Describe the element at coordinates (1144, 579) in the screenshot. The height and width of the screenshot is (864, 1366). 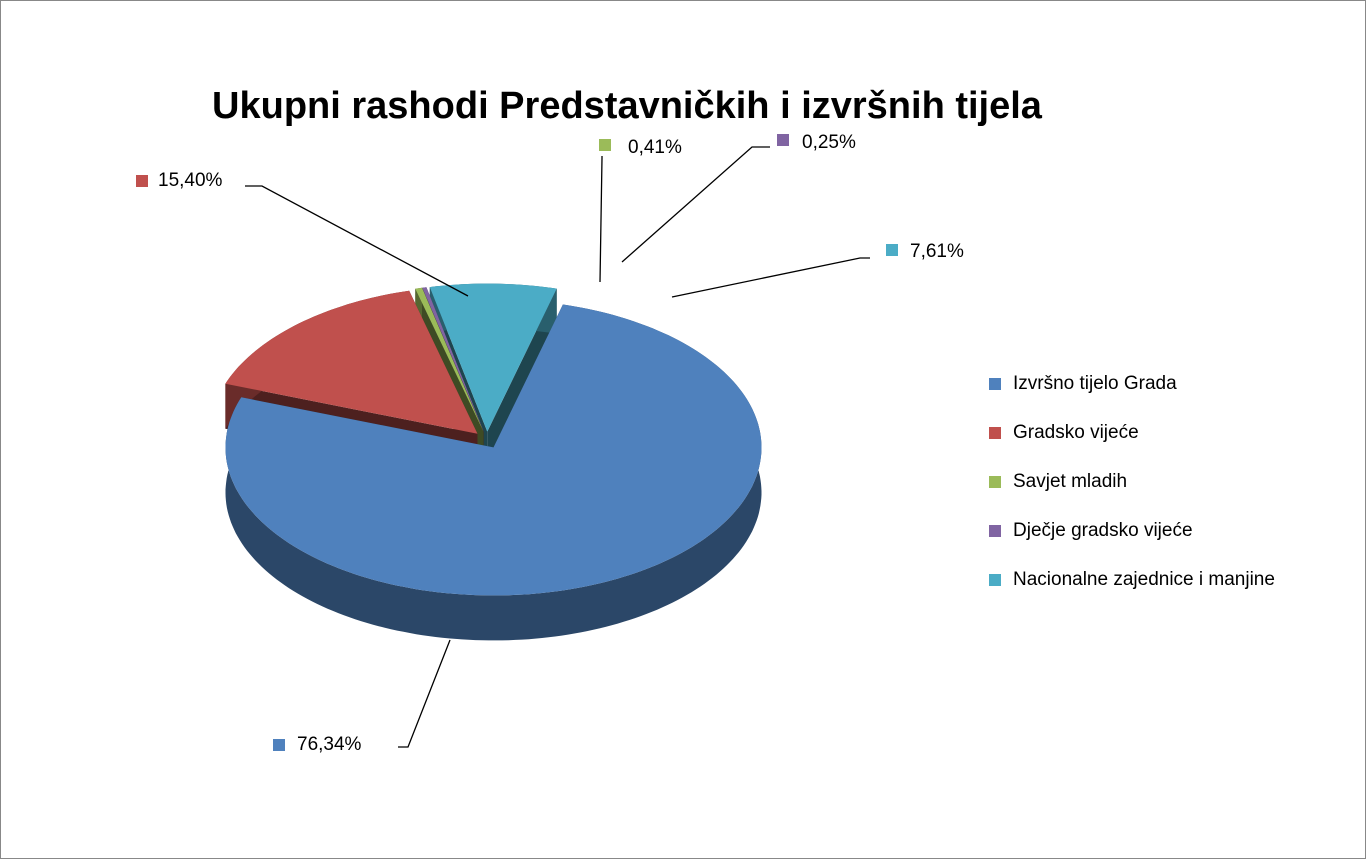
I see `legend-label: Nacionalne zajednice i manjine` at that location.